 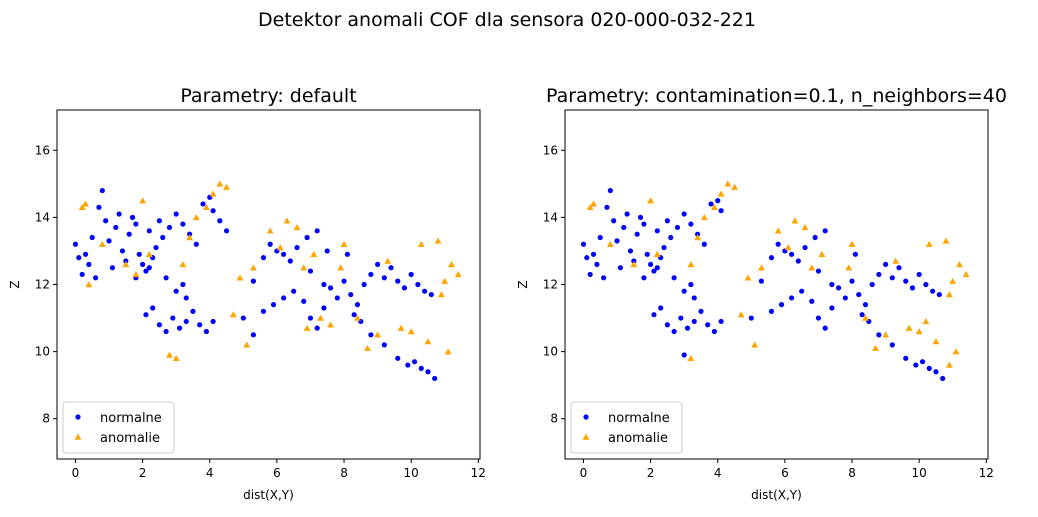 I want to click on x-tick-label: 4, so click(x=210, y=473).